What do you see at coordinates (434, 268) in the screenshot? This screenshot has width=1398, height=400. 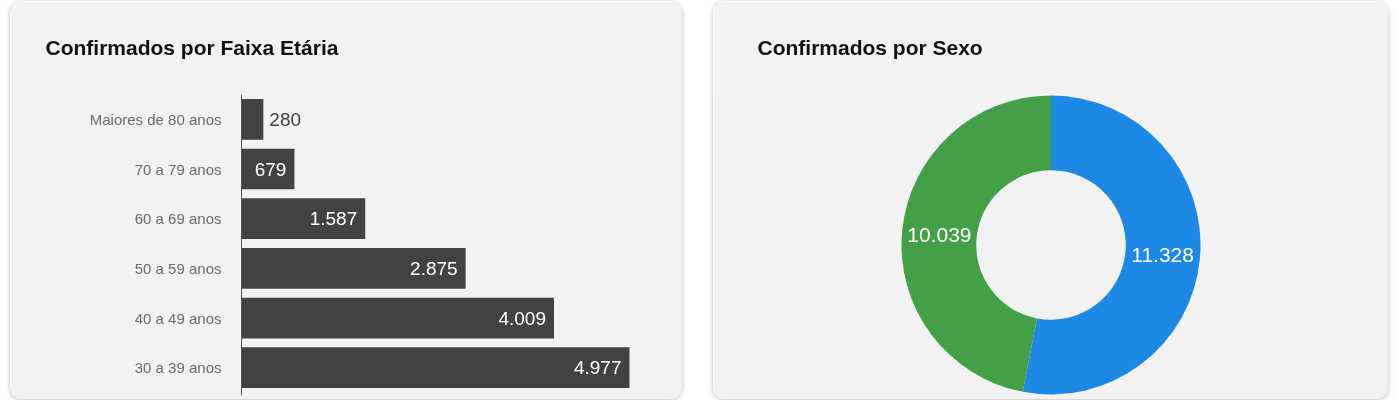 I see `data-label: 2.875` at bounding box center [434, 268].